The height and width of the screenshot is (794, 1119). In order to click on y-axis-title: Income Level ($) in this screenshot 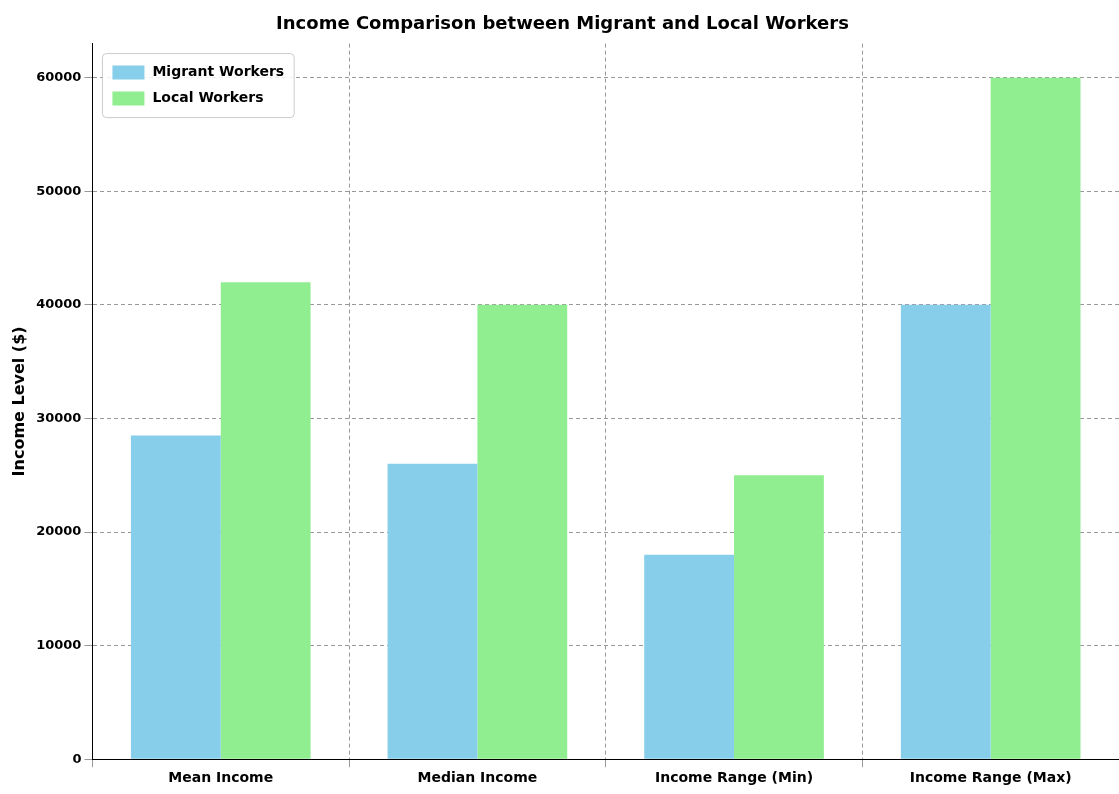, I will do `click(18, 401)`.